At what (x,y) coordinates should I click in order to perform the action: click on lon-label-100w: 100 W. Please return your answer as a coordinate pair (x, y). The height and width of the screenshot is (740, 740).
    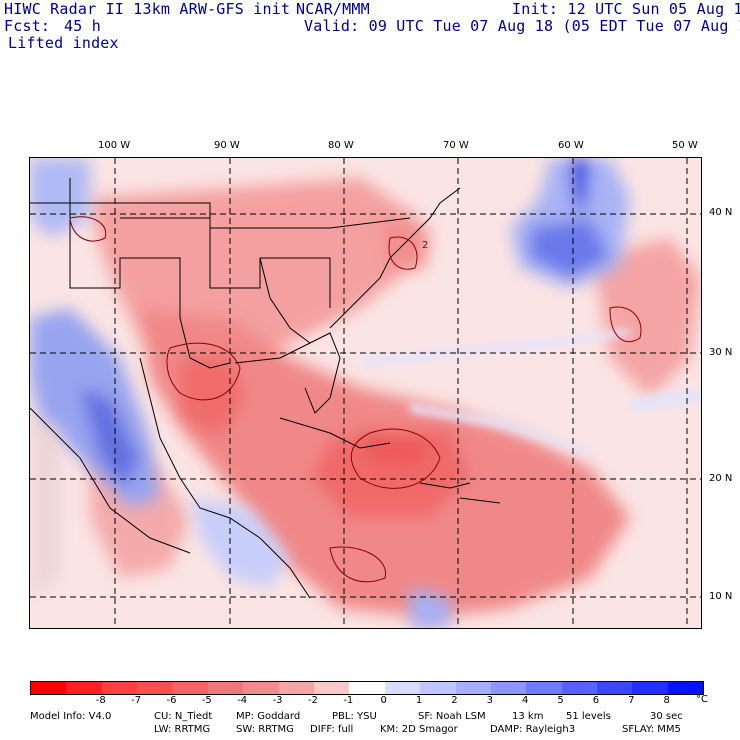
    Looking at the image, I should click on (114, 145).